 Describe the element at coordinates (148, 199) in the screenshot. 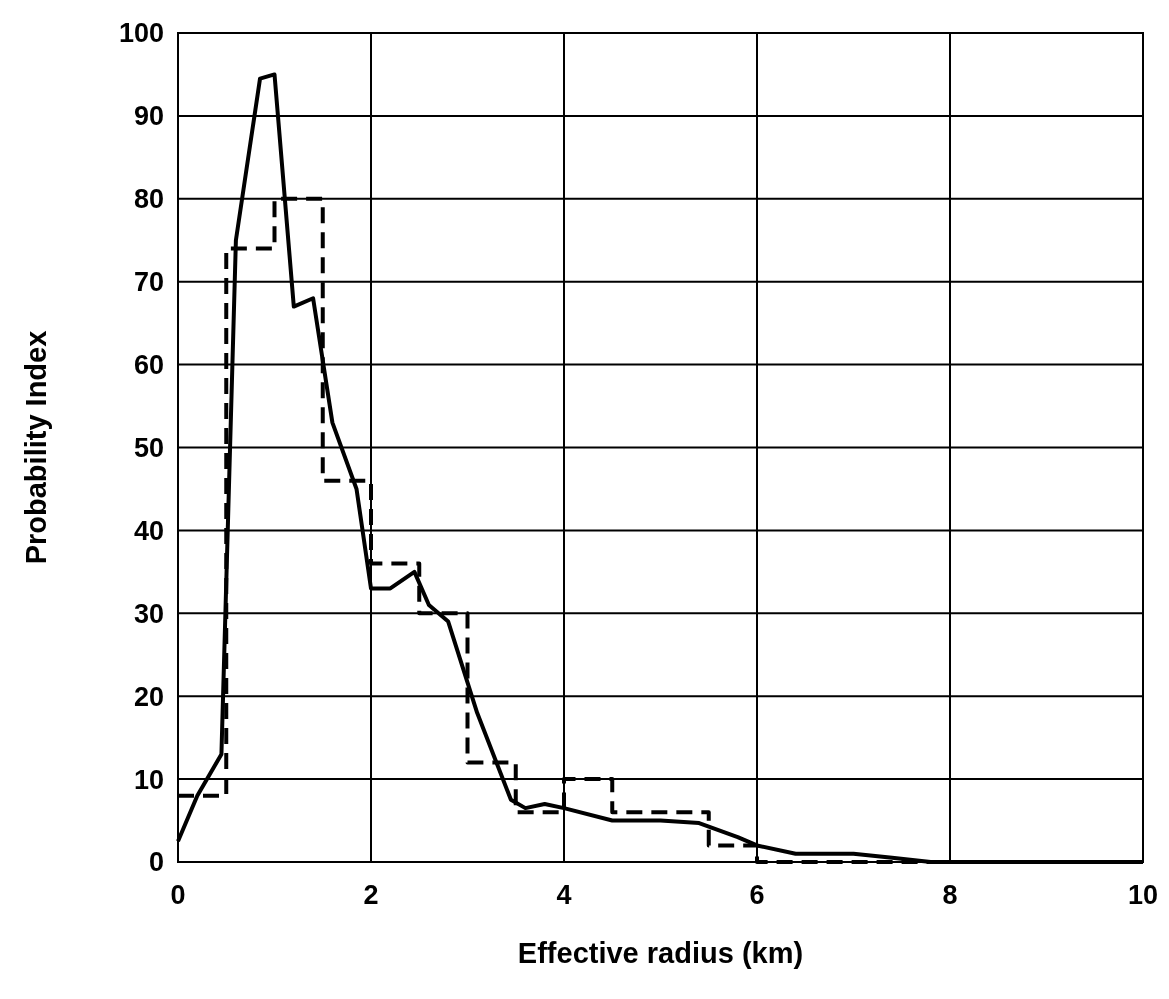

I see `y-tick-label: 80` at that location.